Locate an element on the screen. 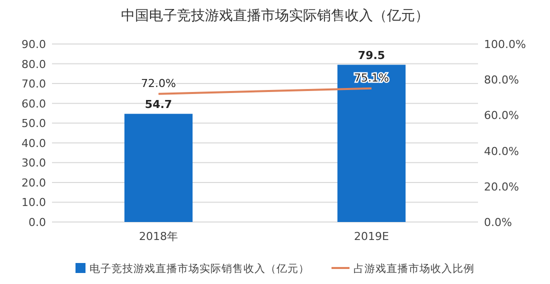 The image size is (550, 284). legend-label: 电子竞技游戏直播市场实际销售收入（亿元） is located at coordinates (200, 268).